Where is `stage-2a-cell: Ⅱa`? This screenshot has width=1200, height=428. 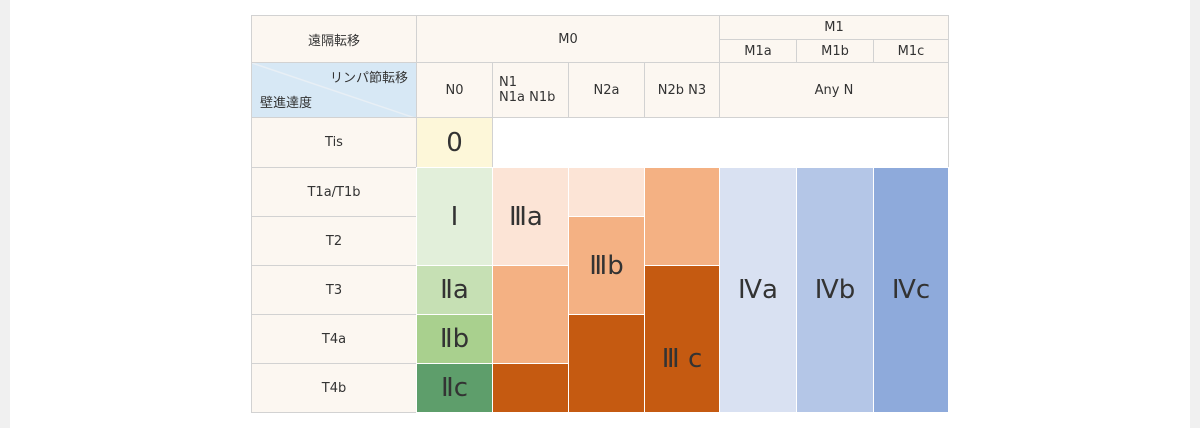 stage-2a-cell: Ⅱa is located at coordinates (454, 290).